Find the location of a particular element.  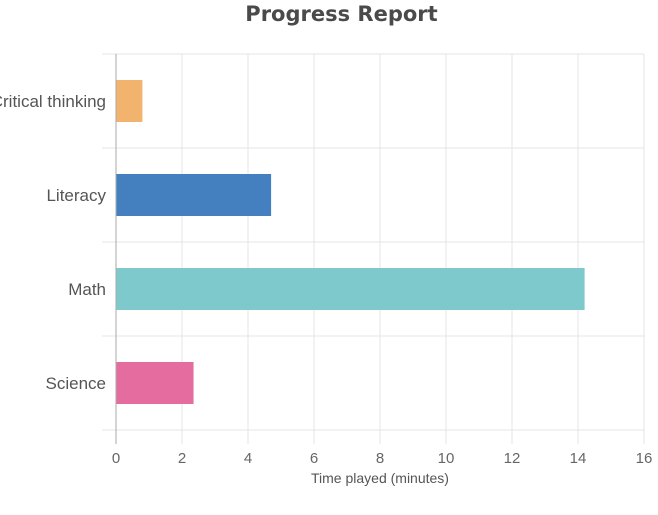

x-tick-label: 4 is located at coordinates (248, 458).